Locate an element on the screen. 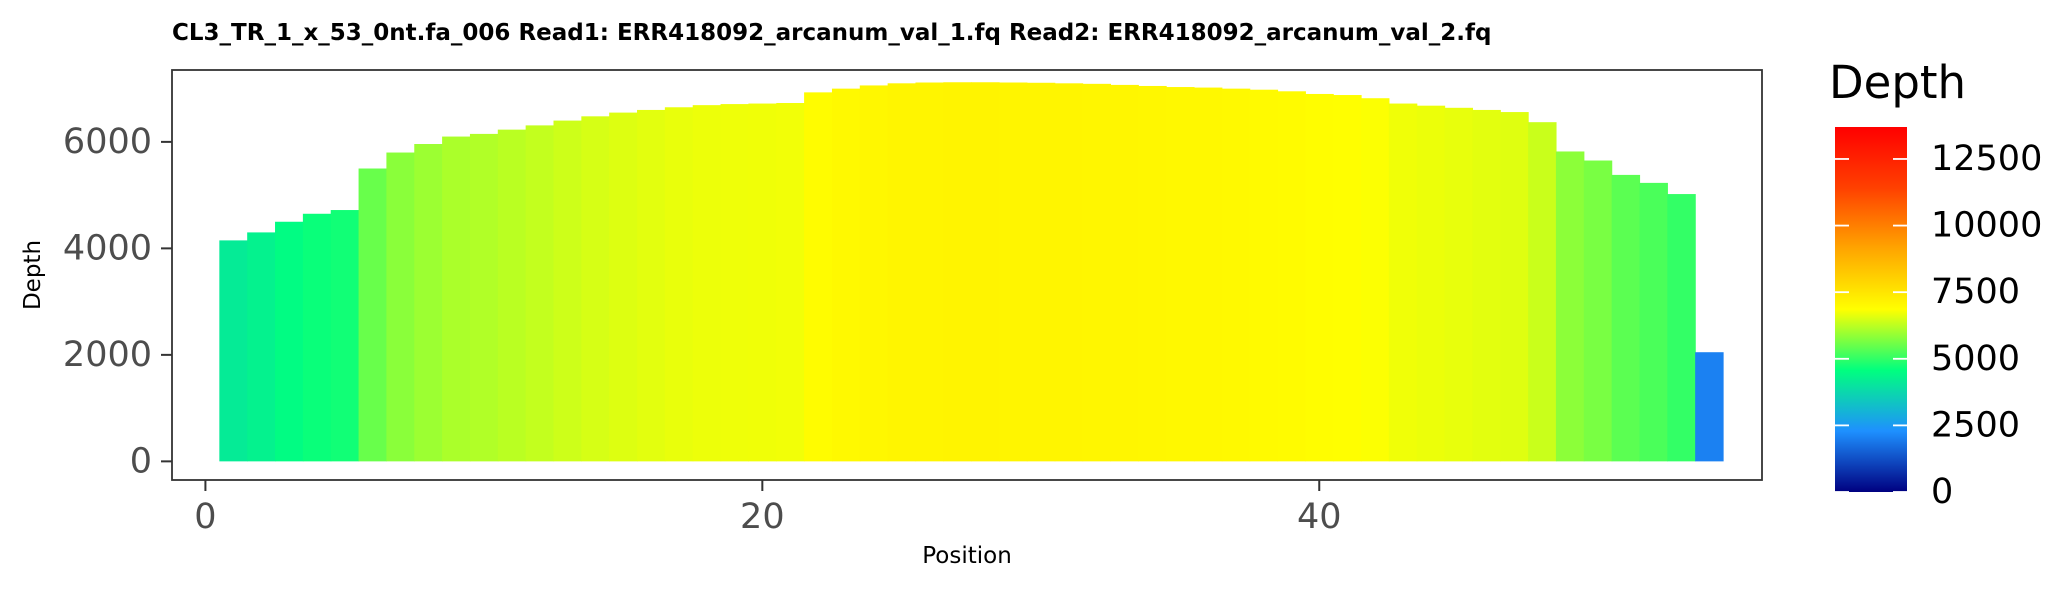 Image resolution: width=2066 pixels, height=590 pixels. y-axis: 0 2000 4000 6000 is located at coordinates (117, 301).